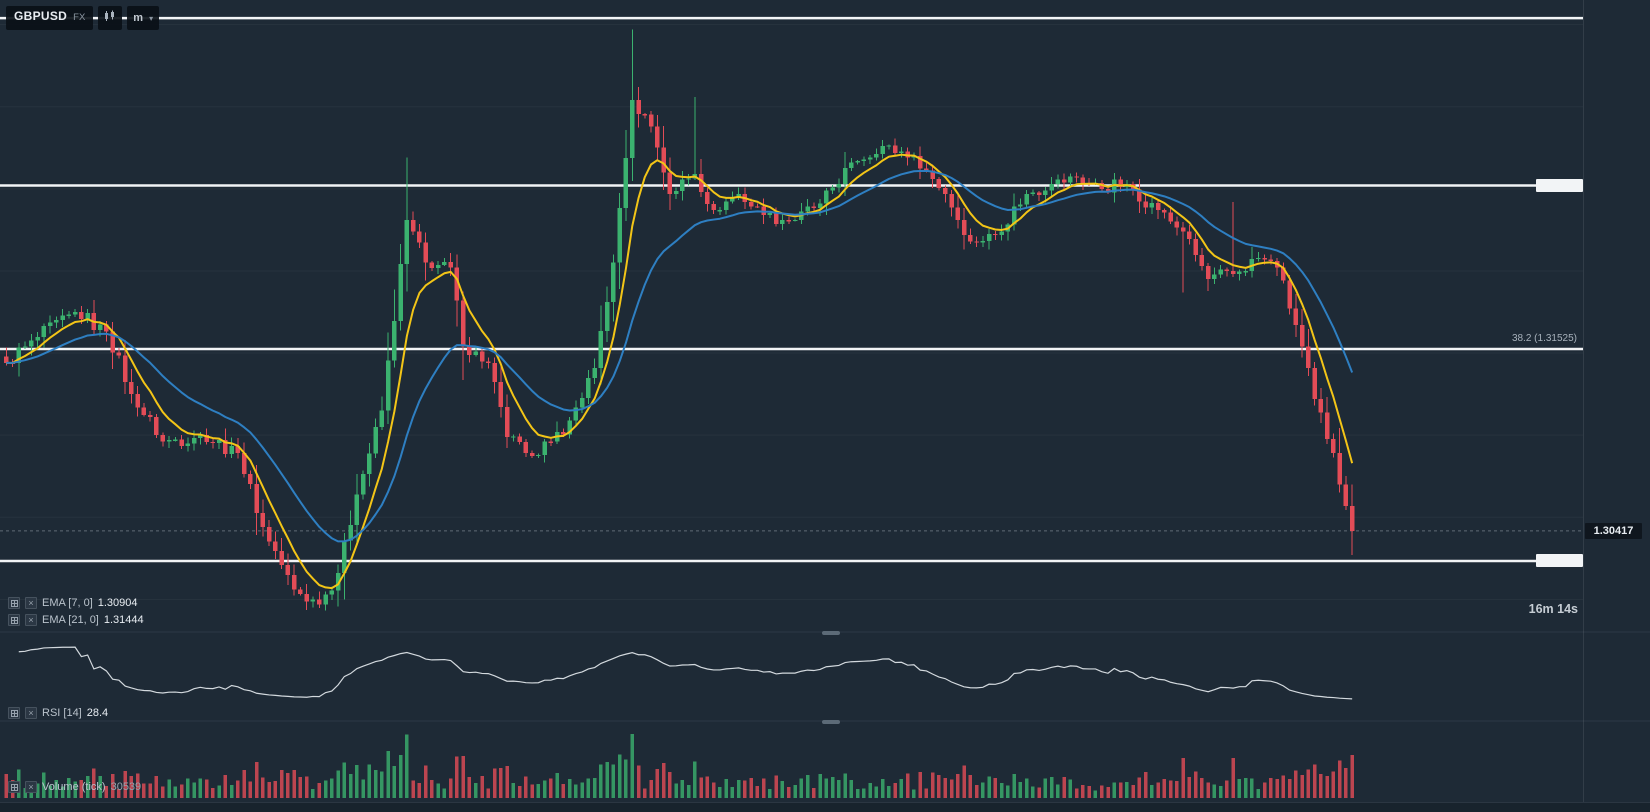  I want to click on candlestick-style-icon, so click(110, 18).